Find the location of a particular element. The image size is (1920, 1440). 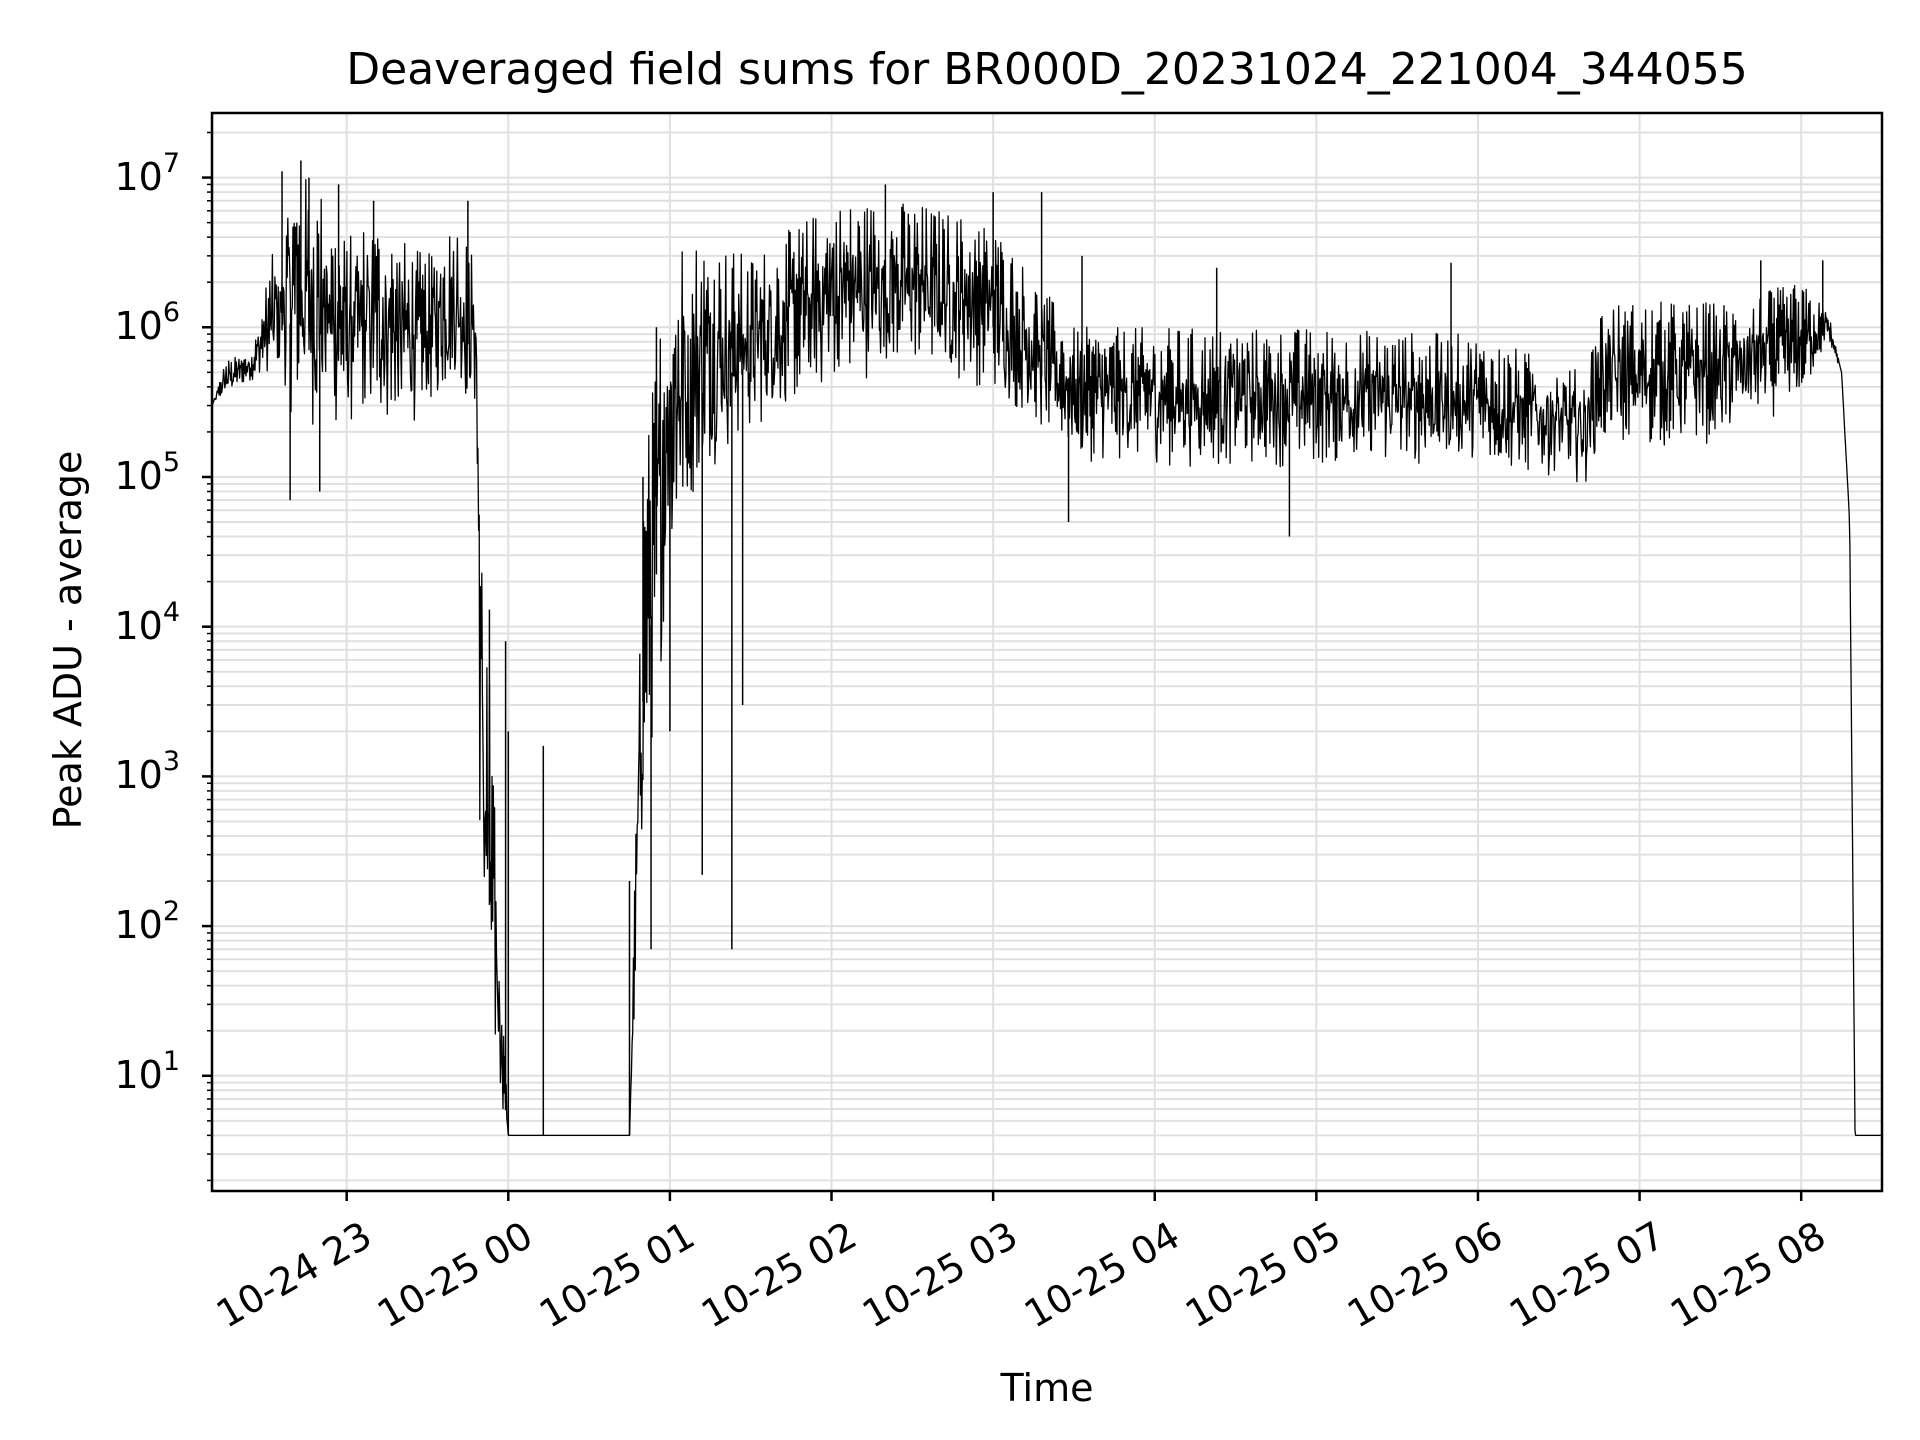

y-tick-exponent: 6 is located at coordinates (171, 313).